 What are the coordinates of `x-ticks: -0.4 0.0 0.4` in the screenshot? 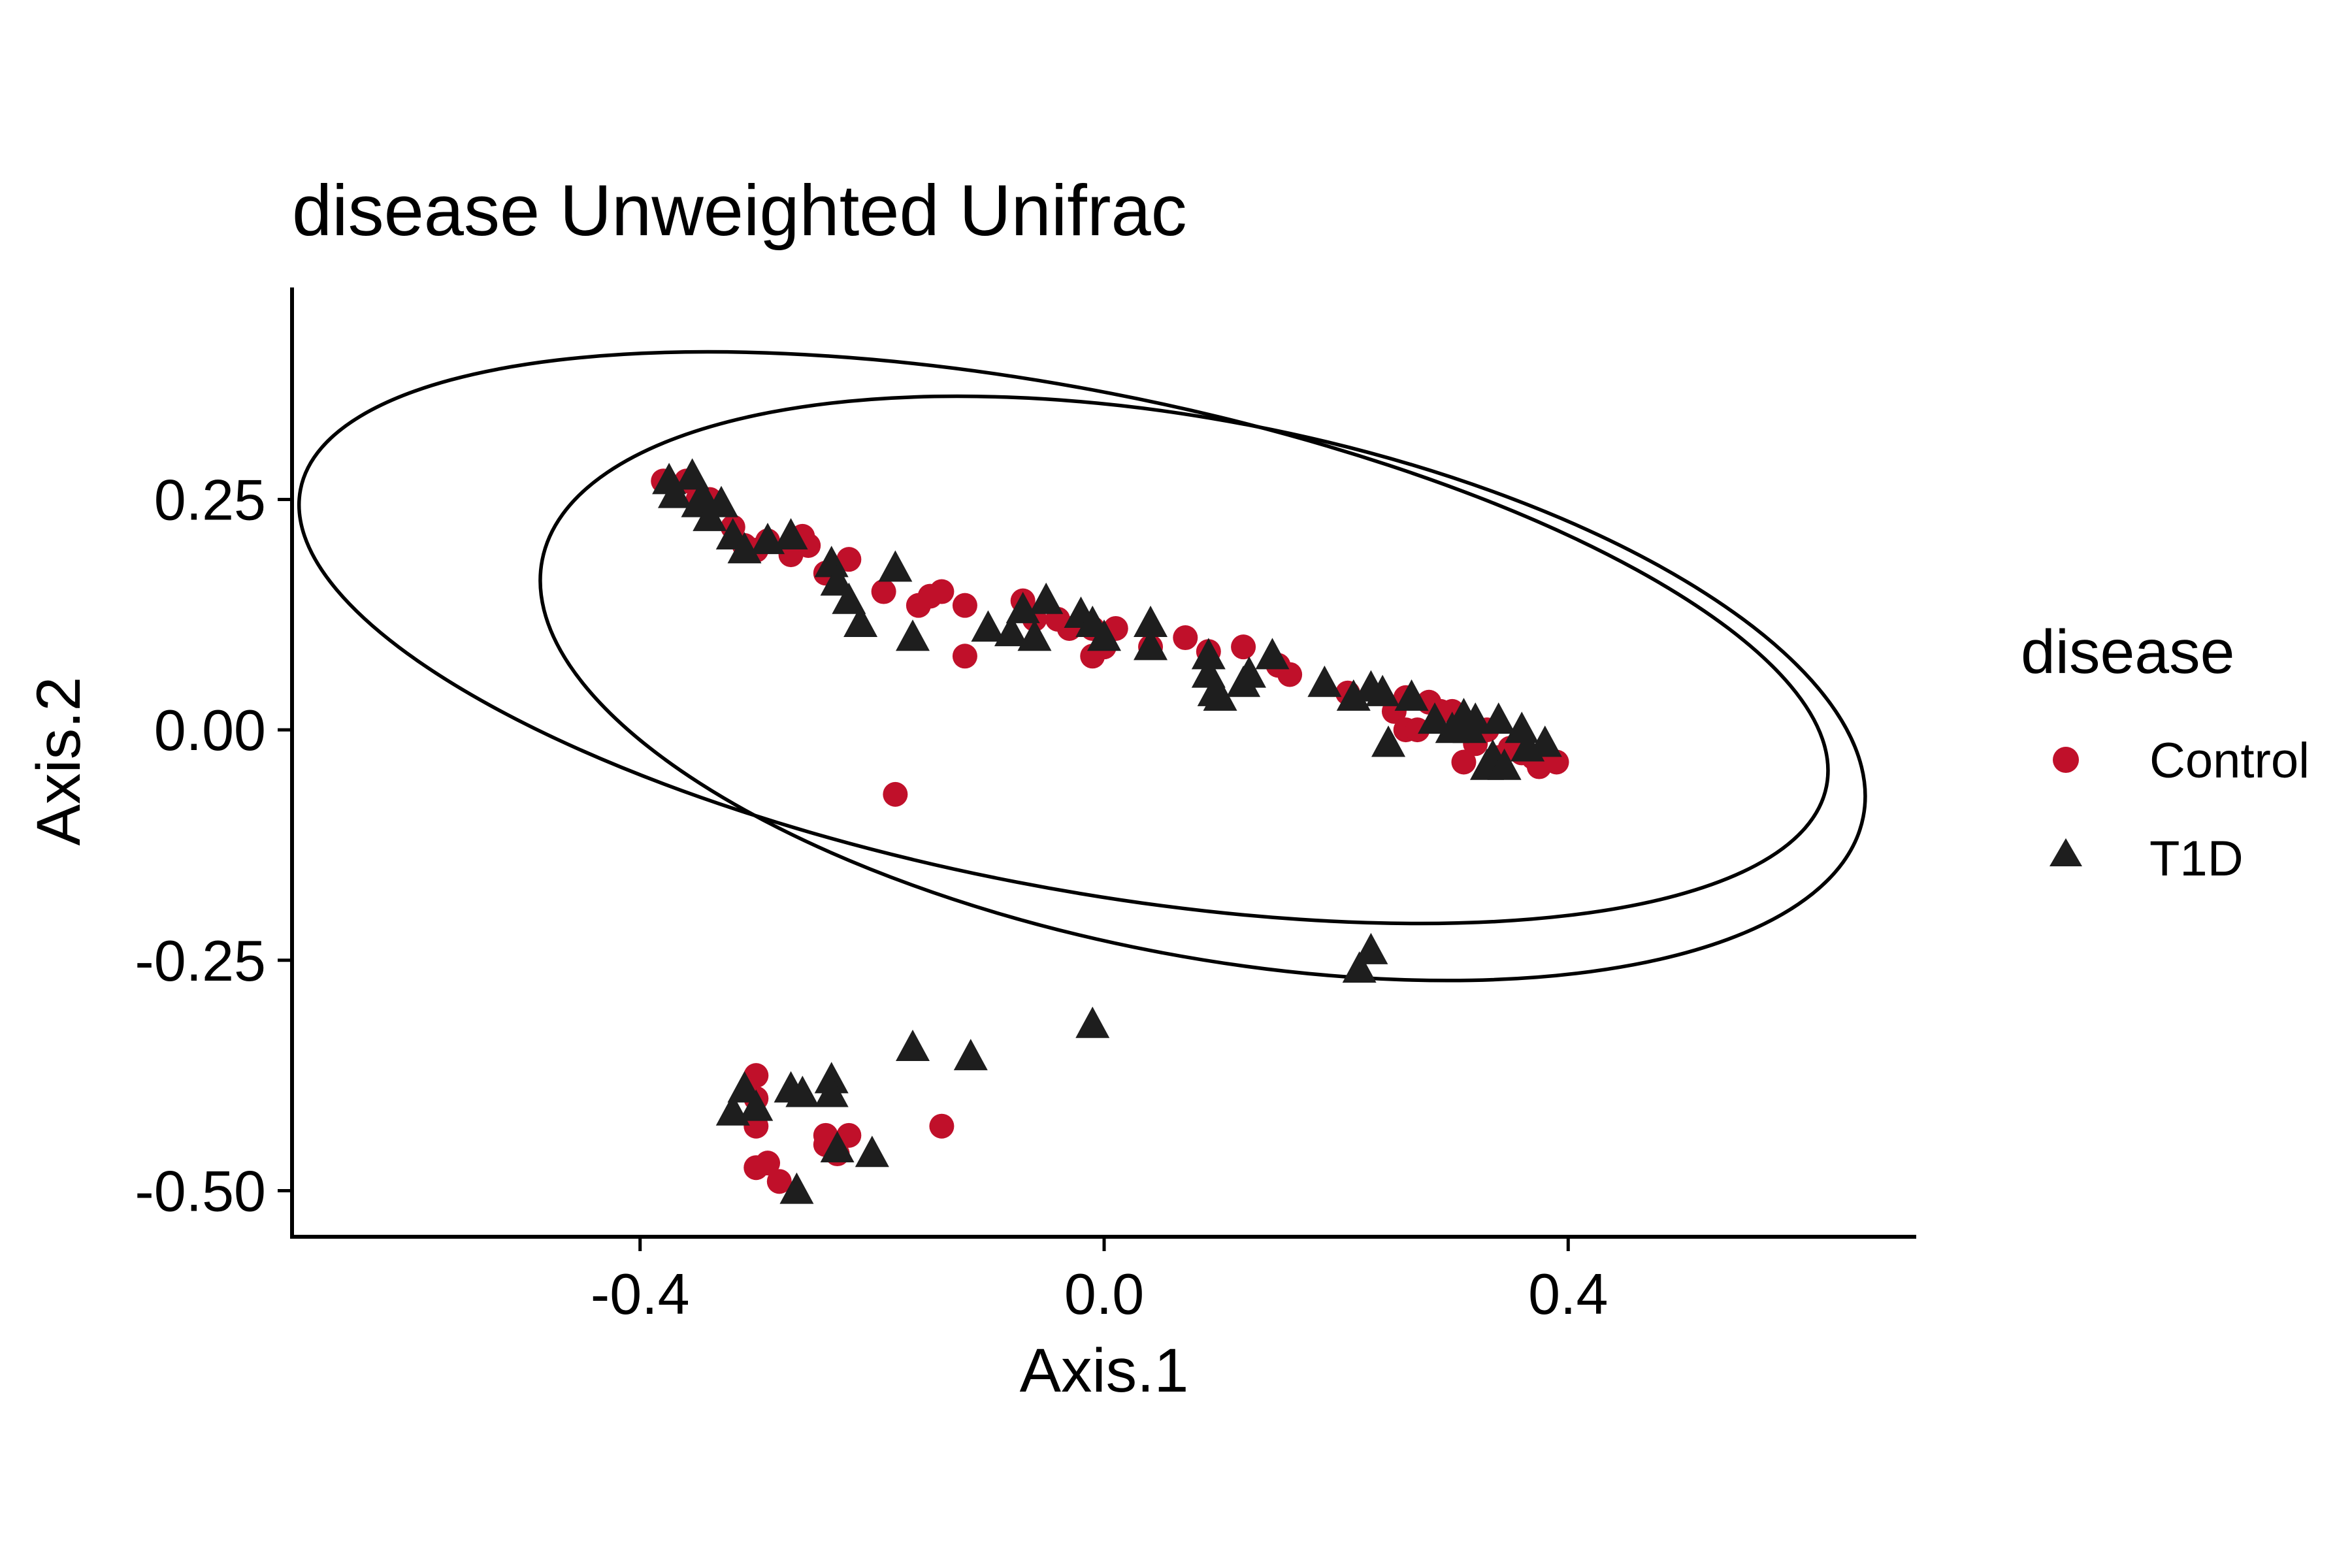 It's located at (1099, 1281).